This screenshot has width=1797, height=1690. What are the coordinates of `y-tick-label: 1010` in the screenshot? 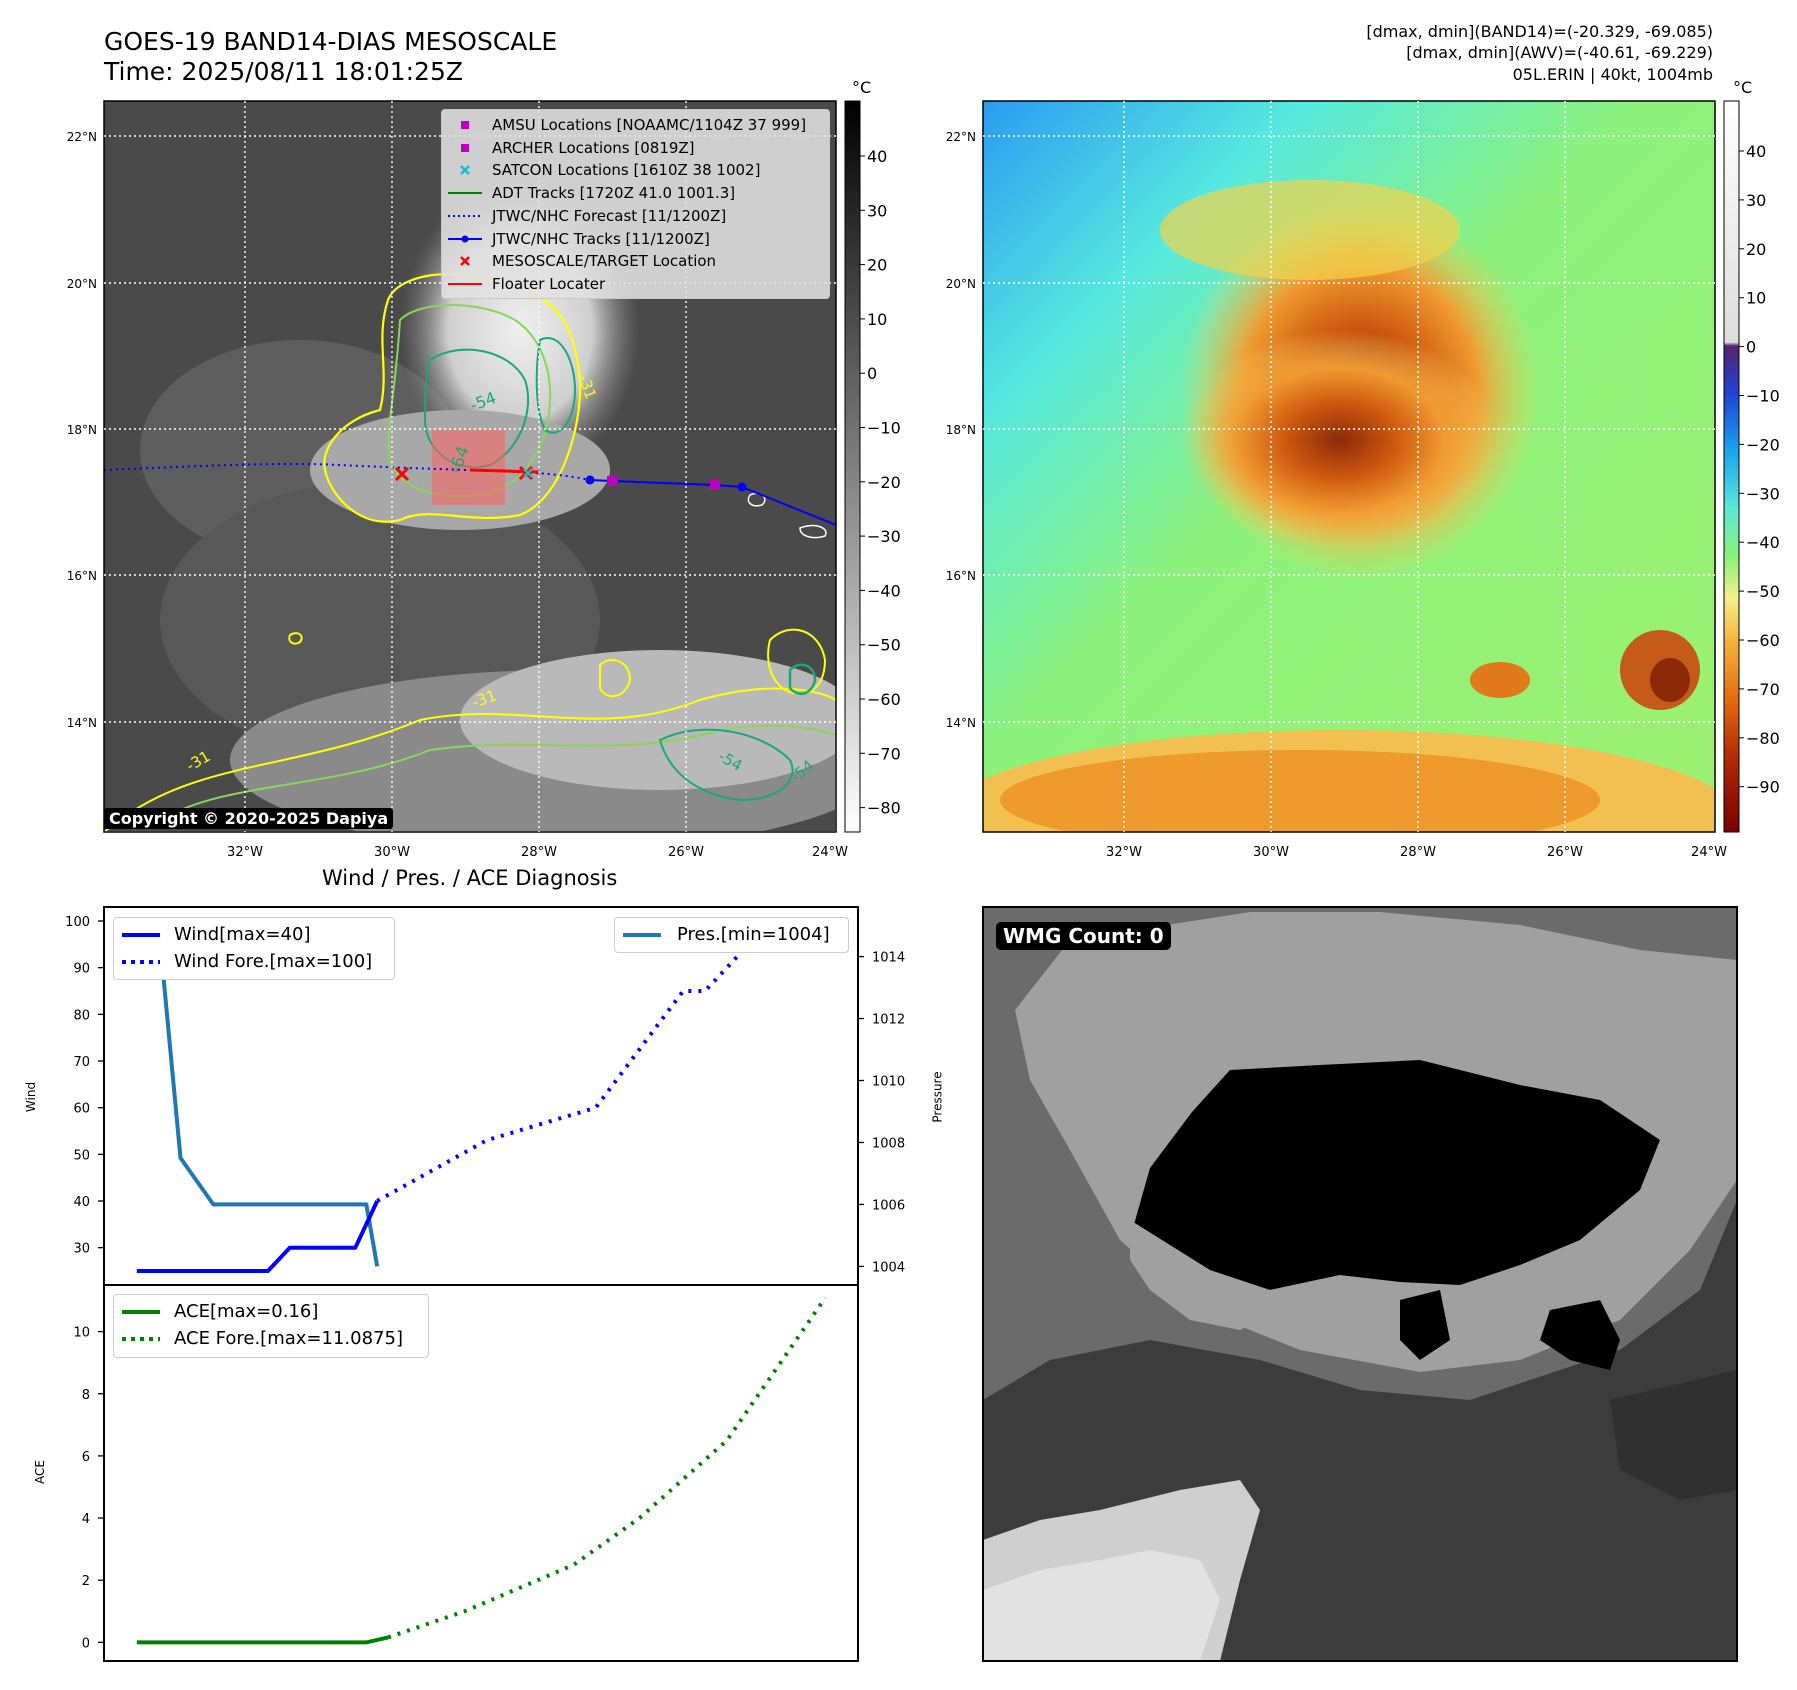 It's located at (888, 1082).